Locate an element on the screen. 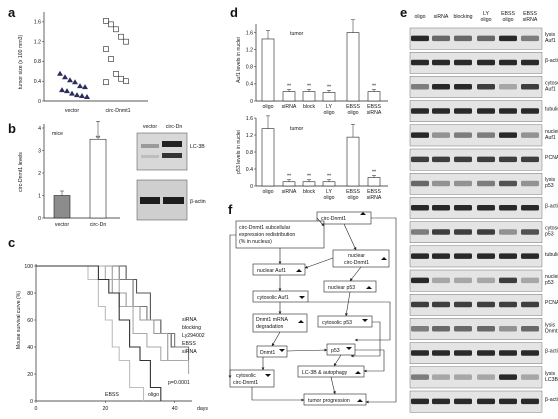  panel-d-bottom-title: tumor is located at coordinates (297, 129).